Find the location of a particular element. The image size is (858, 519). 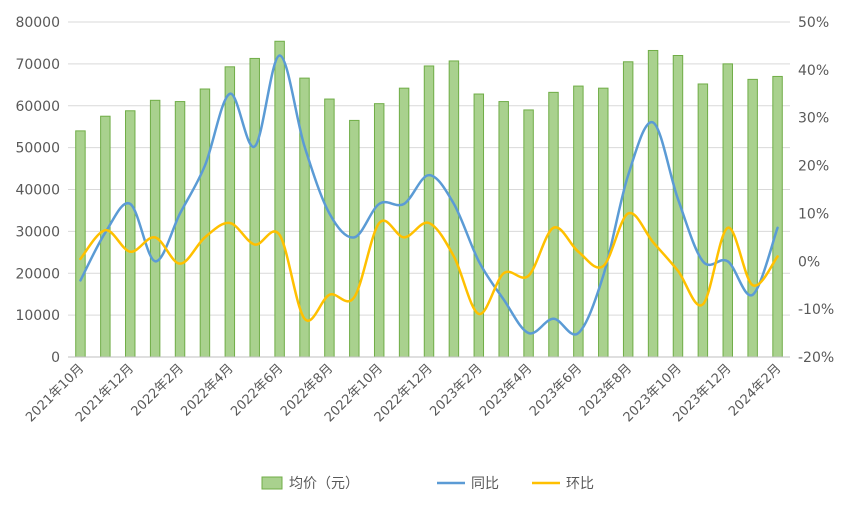

legend: 均价（元） 同比 环比 is located at coordinates (427, 484).